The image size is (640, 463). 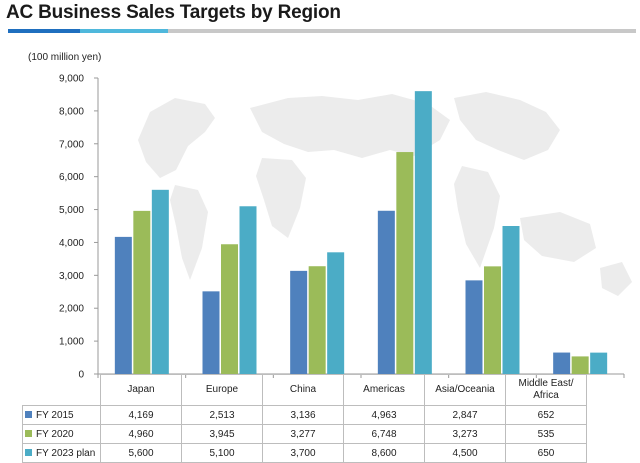 I want to click on data-label: 4,500, so click(x=465, y=453).